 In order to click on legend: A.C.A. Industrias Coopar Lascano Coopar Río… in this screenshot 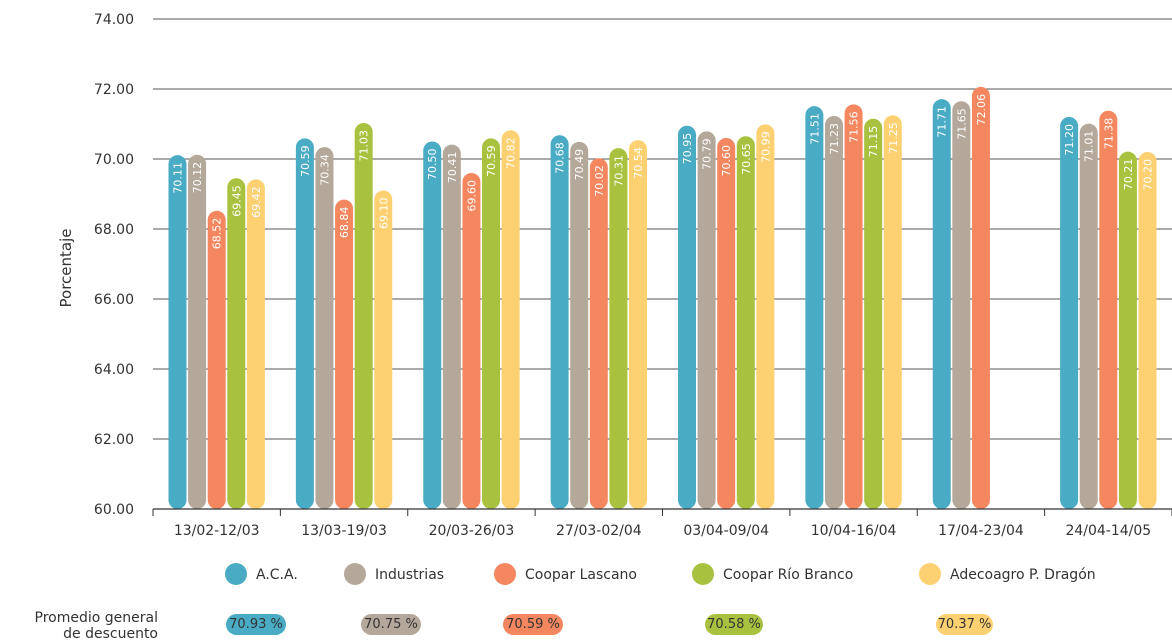, I will do `click(660, 574)`.